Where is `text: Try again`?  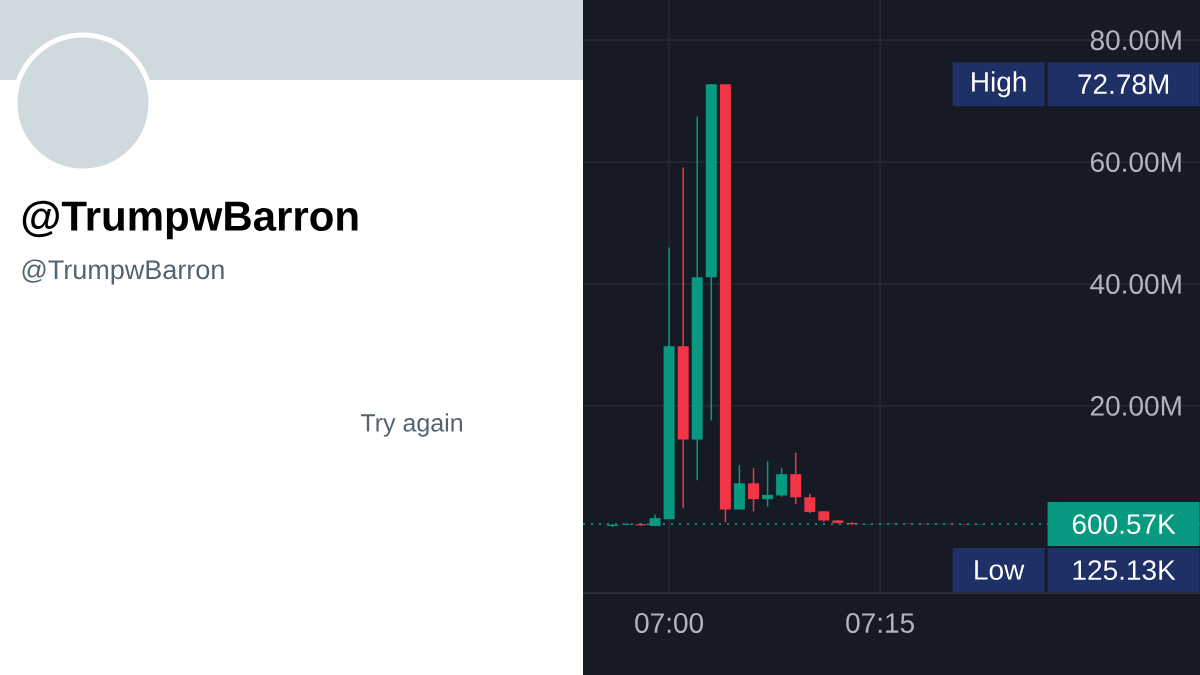
text: Try again is located at coordinates (411, 425).